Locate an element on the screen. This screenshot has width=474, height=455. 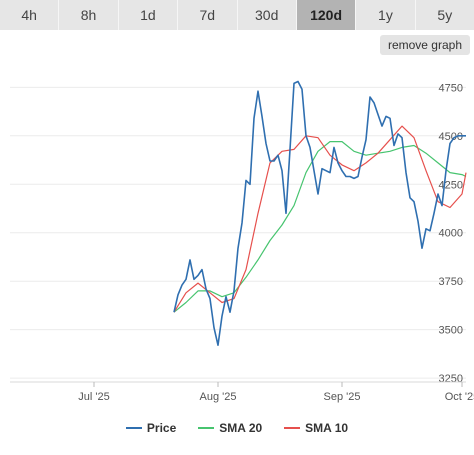
legend-item-sma10: SMA 10 is located at coordinates (316, 428).